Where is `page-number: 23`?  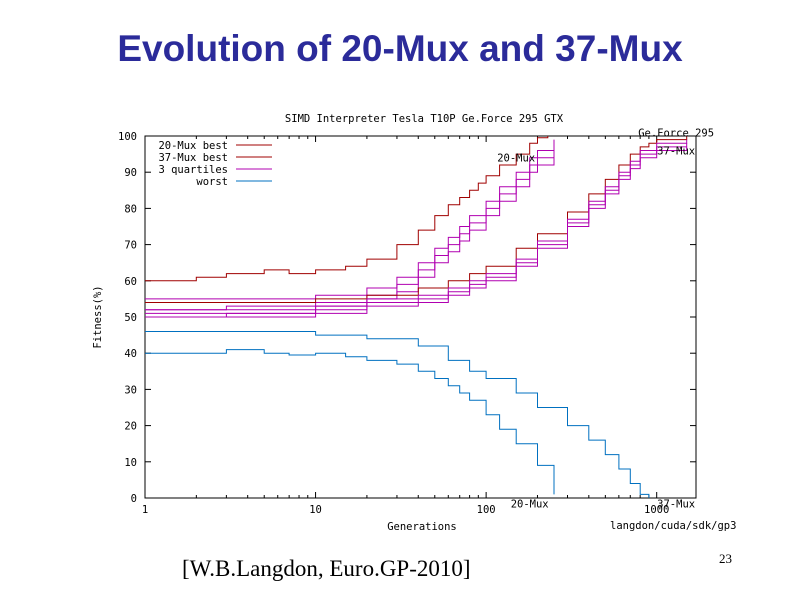
page-number: 23 is located at coordinates (725, 558).